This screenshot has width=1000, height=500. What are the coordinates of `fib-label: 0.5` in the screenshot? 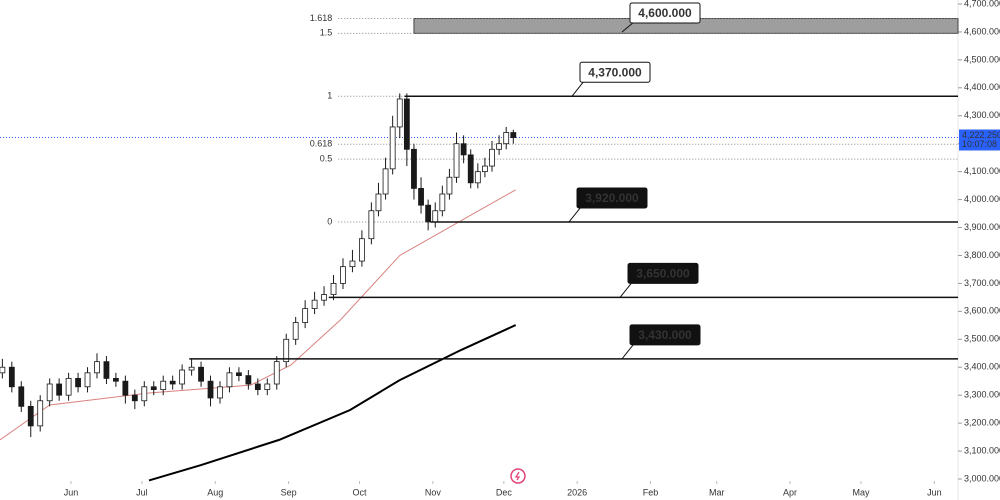 It's located at (326, 158).